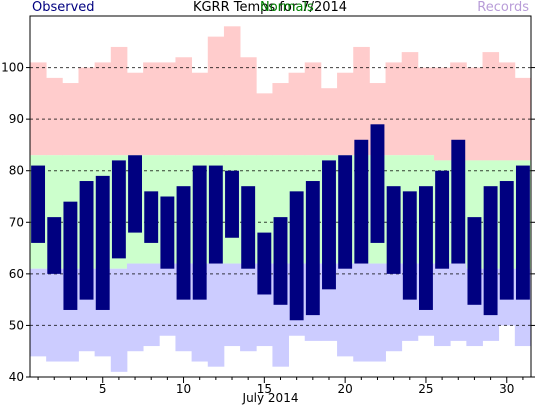  I want to click on x-tick-label: 25, so click(425, 389).